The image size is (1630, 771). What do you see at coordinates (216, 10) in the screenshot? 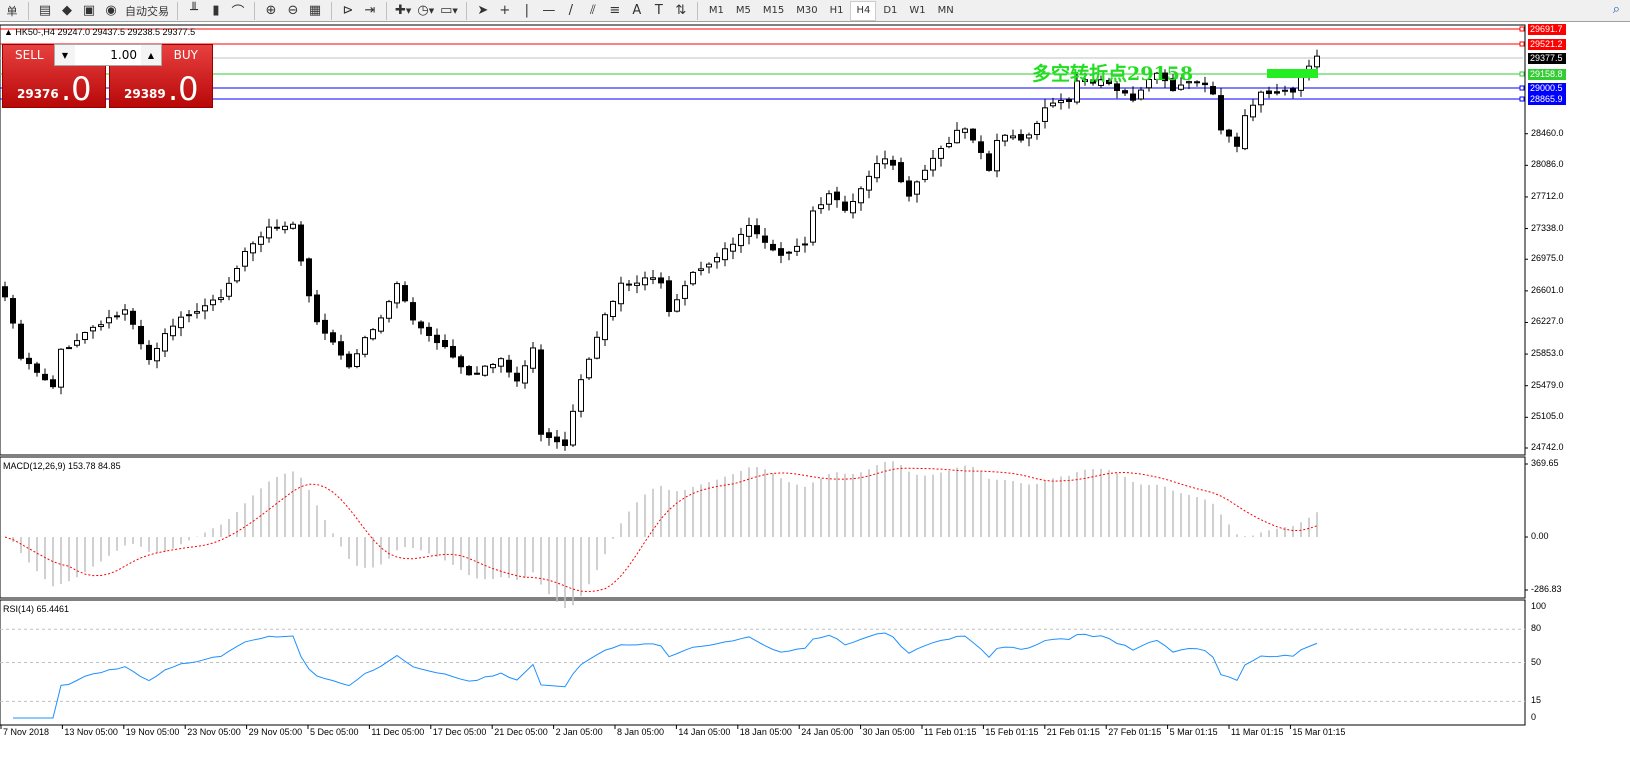
I see `candlestick-icon: ▮` at bounding box center [216, 10].